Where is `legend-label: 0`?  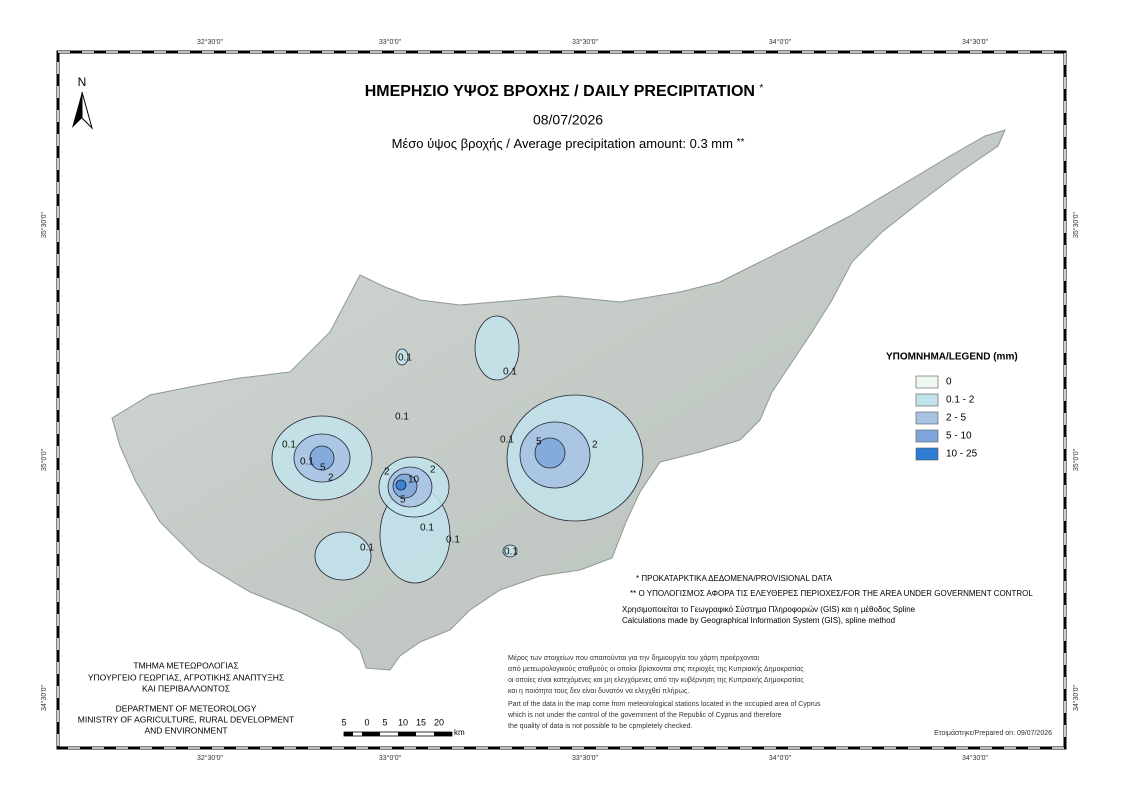
legend-label: 0 is located at coordinates (949, 382).